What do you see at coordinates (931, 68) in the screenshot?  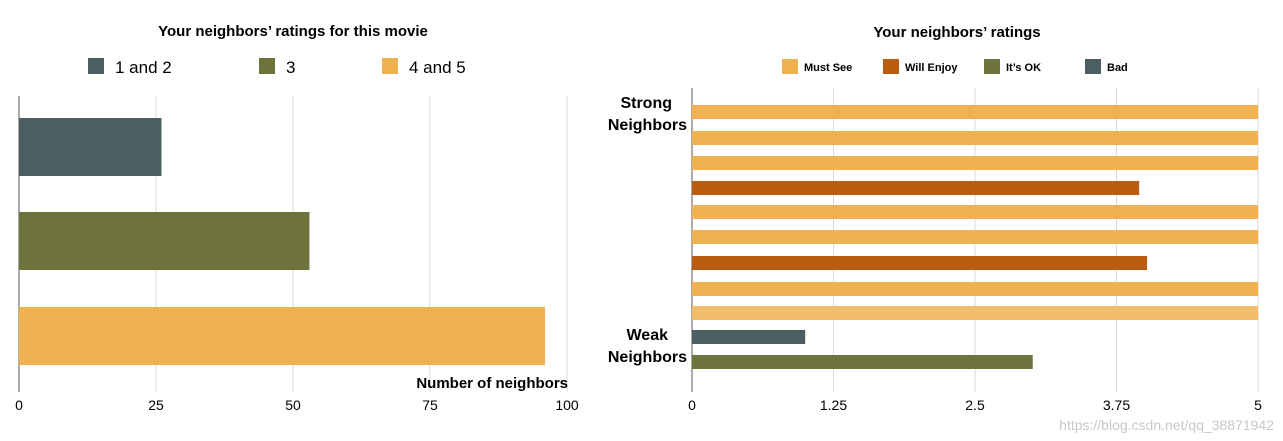 I see `right-legend-label-2: Will Enjoy` at bounding box center [931, 68].